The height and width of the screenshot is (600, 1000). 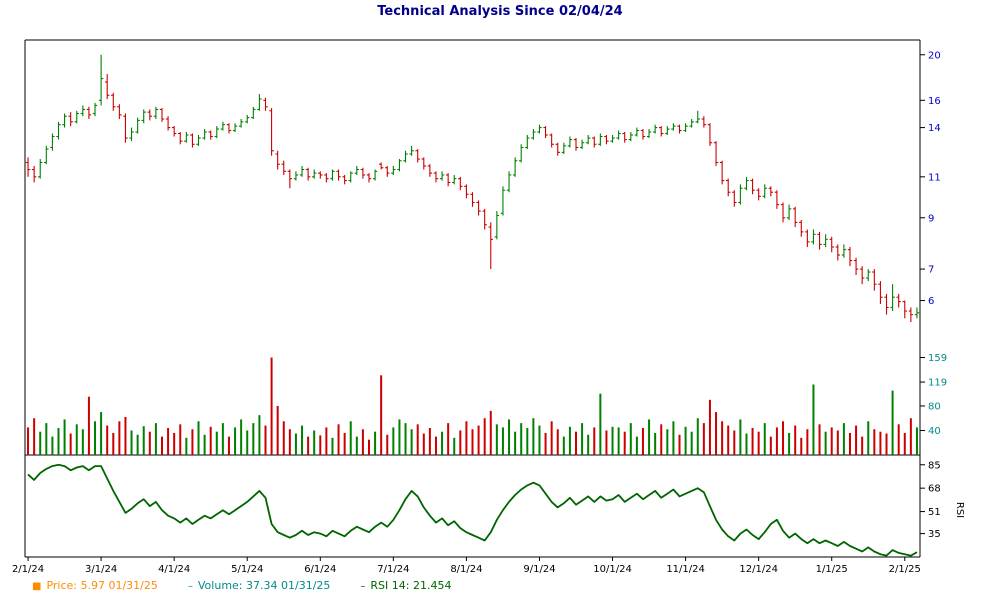 What do you see at coordinates (934, 489) in the screenshot?
I see `svg-text: 68` at bounding box center [934, 489].